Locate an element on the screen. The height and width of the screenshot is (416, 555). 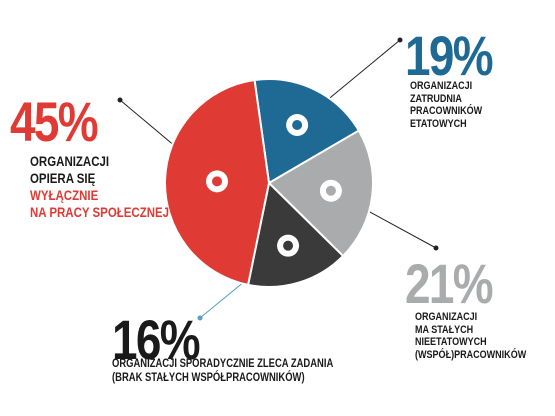
description-blue-line: ORGANIZACJI is located at coordinates (441, 86).